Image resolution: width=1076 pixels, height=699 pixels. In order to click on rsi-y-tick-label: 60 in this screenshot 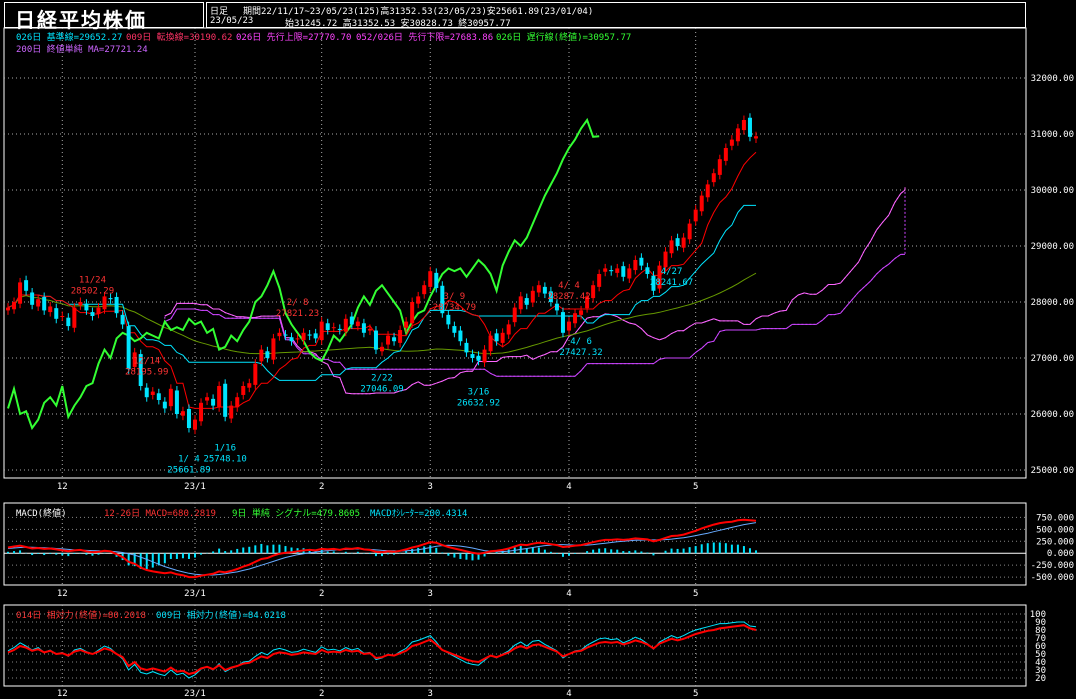, I will do `click(1040, 647)`.